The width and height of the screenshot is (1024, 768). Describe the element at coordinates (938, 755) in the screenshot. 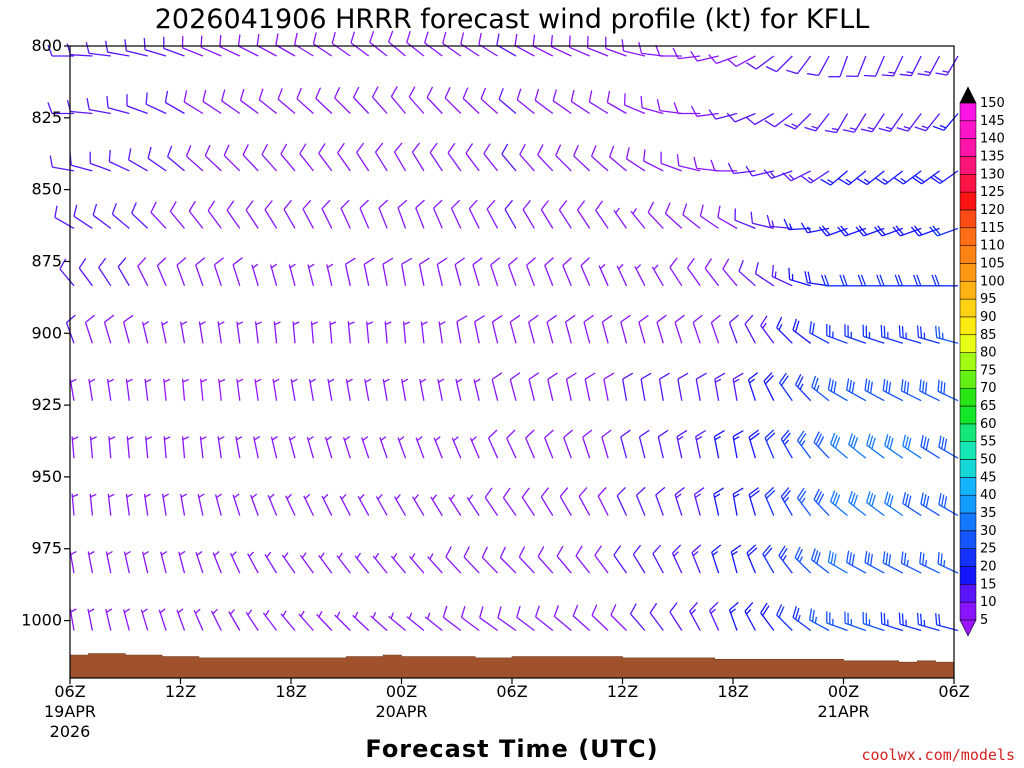

I see `credit-text: coolwx.com/models` at that location.